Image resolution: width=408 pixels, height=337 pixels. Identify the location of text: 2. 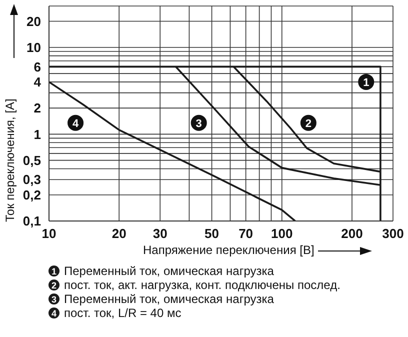
(54, 285).